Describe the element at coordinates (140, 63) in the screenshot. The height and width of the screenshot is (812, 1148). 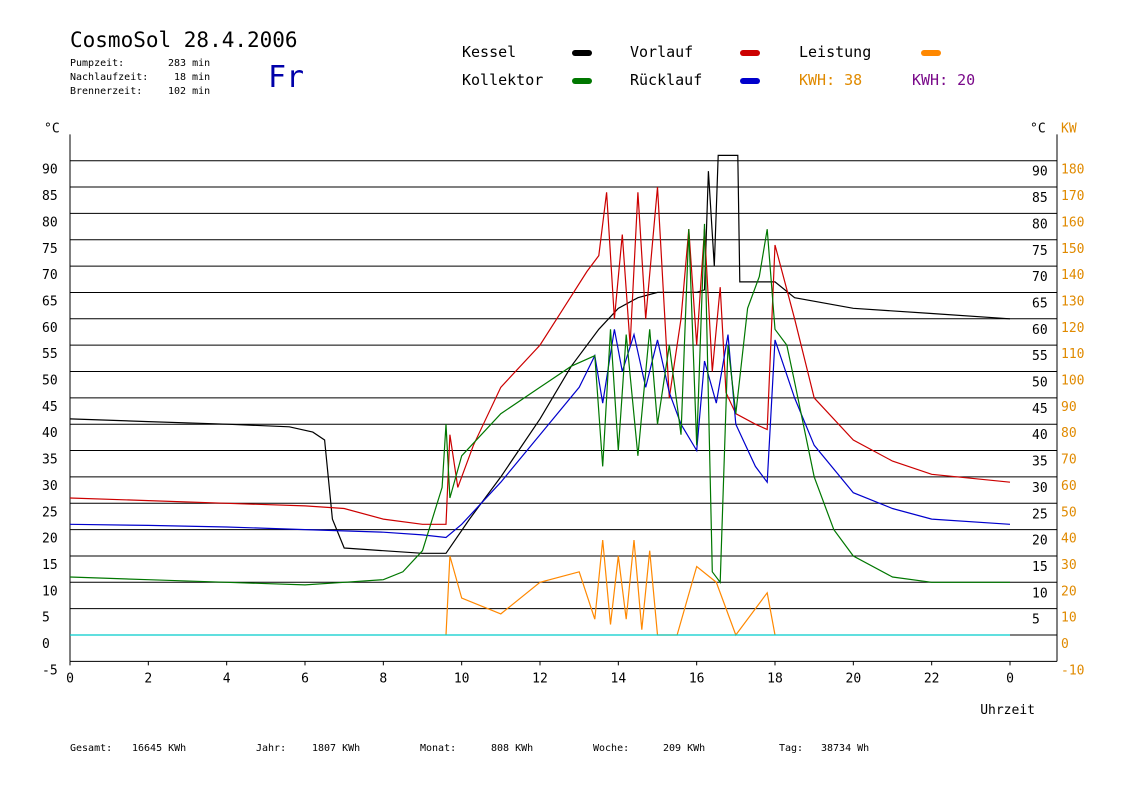
I see `info-pumpzeit: Pumpzeit: 283 min` at that location.